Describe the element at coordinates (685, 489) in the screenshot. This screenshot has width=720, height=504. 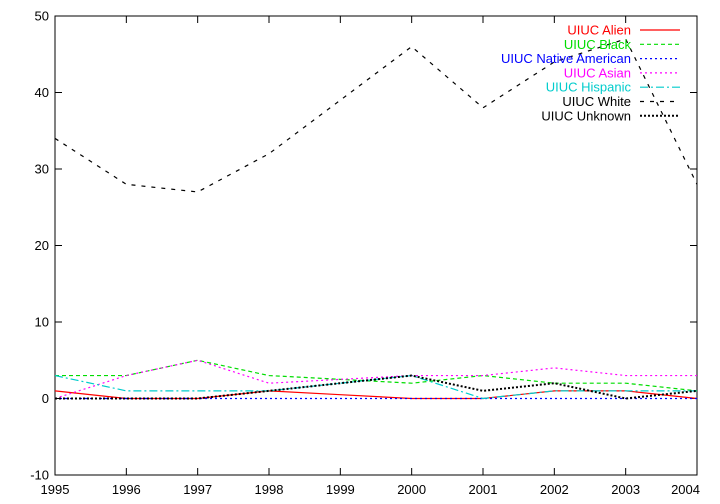
I see `x-tick-label: 2004` at that location.